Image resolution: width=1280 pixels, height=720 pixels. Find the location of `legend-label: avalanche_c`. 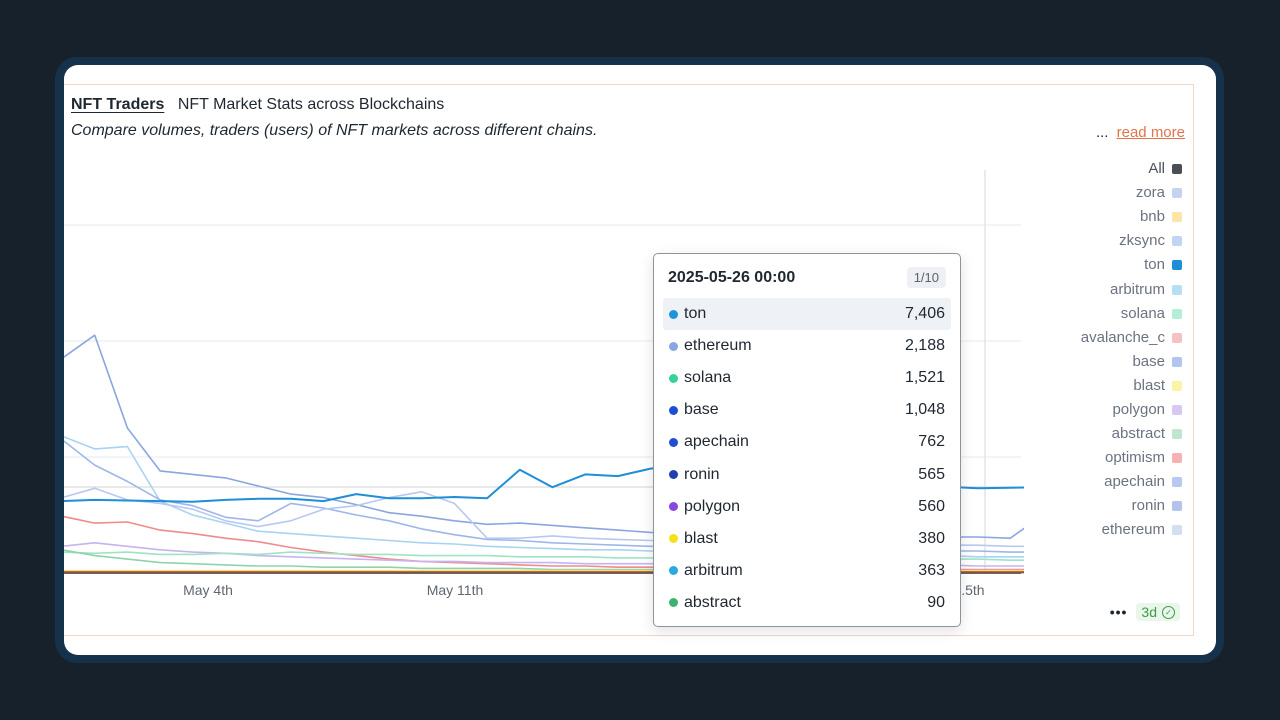

legend-label: avalanche_c is located at coordinates (1122, 337).